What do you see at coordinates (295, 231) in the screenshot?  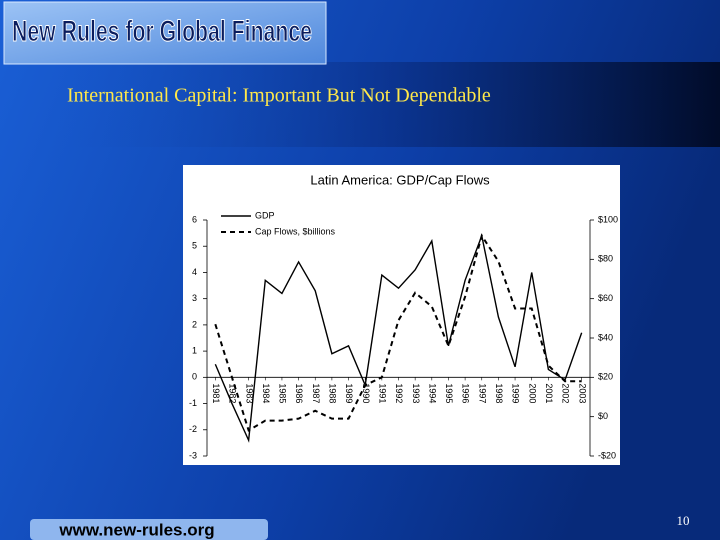 I see `legend-label: Cap Flows, $billions` at bounding box center [295, 231].